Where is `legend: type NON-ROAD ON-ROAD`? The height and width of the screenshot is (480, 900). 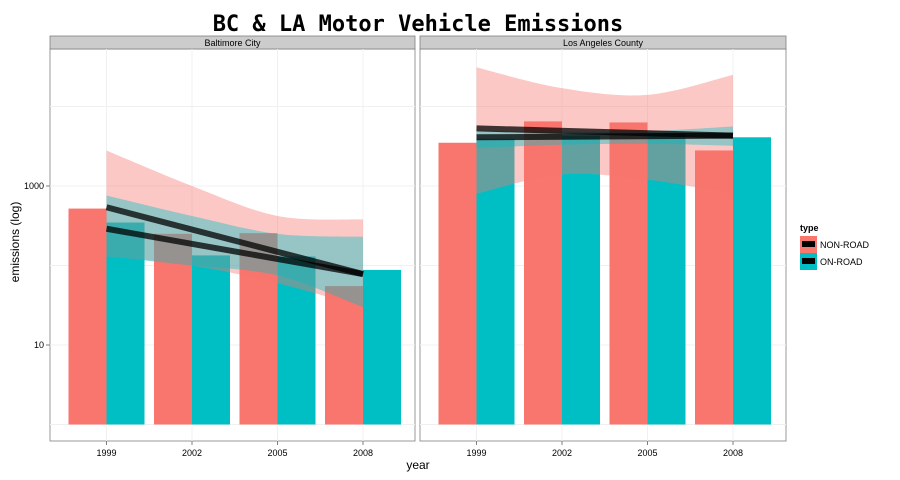 legend: type NON-ROAD ON-ROAD is located at coordinates (834, 246).